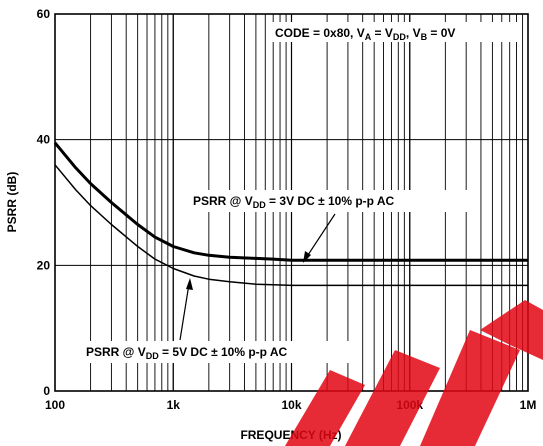 The height and width of the screenshot is (446, 543). What do you see at coordinates (189, 284) in the screenshot?
I see `series-label-5v-arrowhead` at bounding box center [189, 284].